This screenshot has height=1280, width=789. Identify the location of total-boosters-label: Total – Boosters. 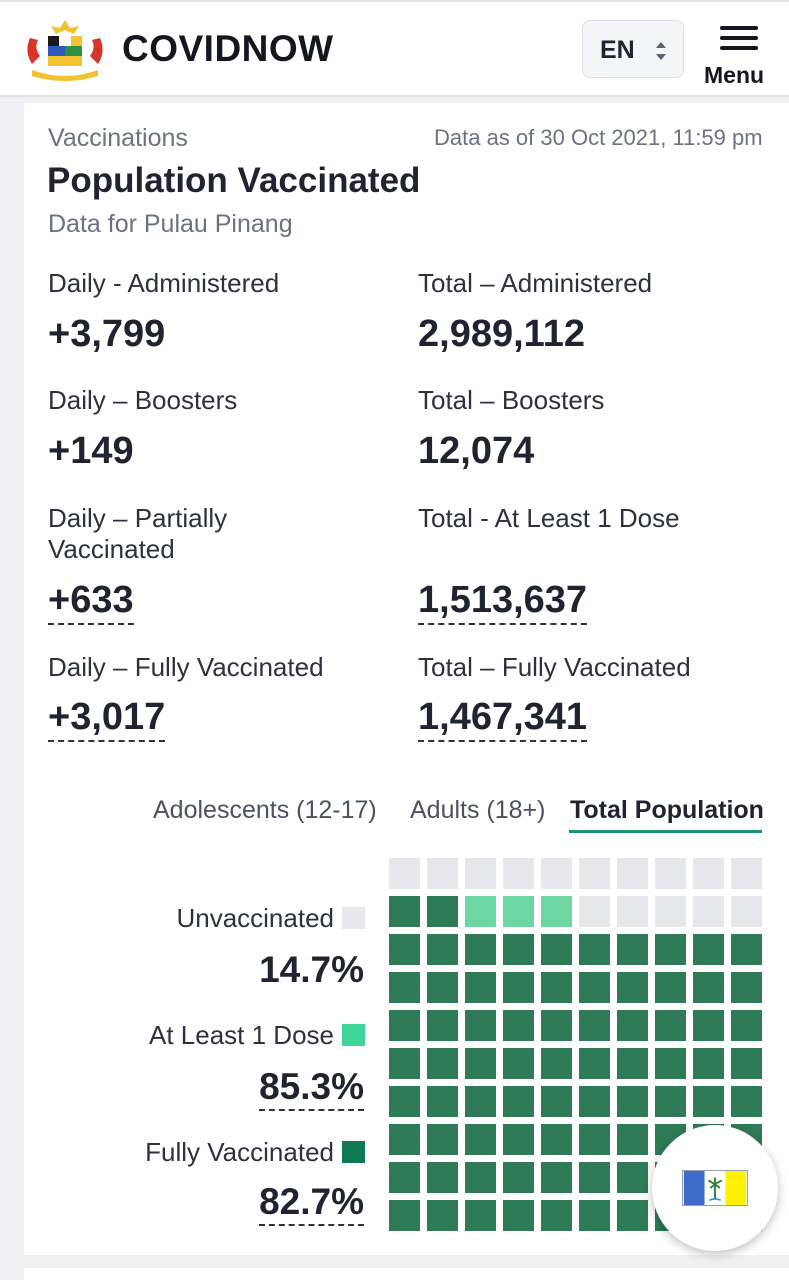
(511, 400).